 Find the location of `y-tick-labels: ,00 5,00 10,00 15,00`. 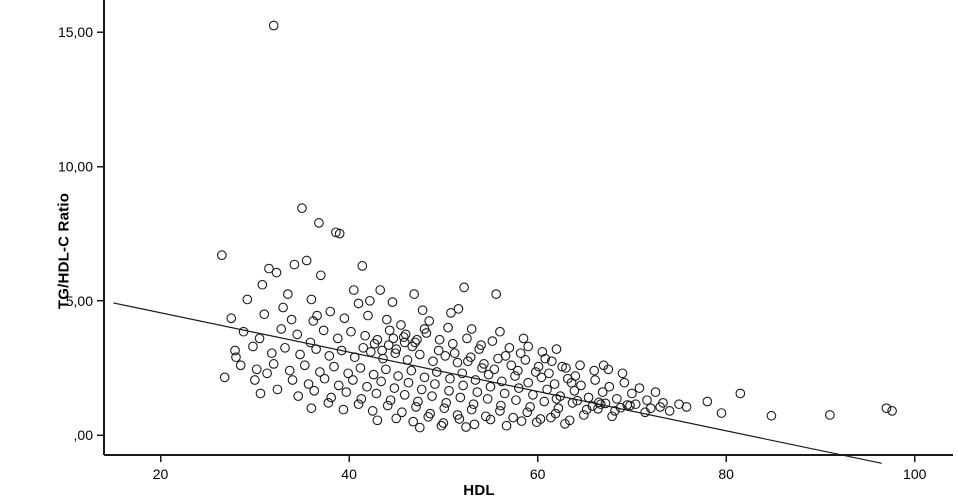

y-tick-labels: ,00 5,00 10,00 15,00 is located at coordinates (75, 233).